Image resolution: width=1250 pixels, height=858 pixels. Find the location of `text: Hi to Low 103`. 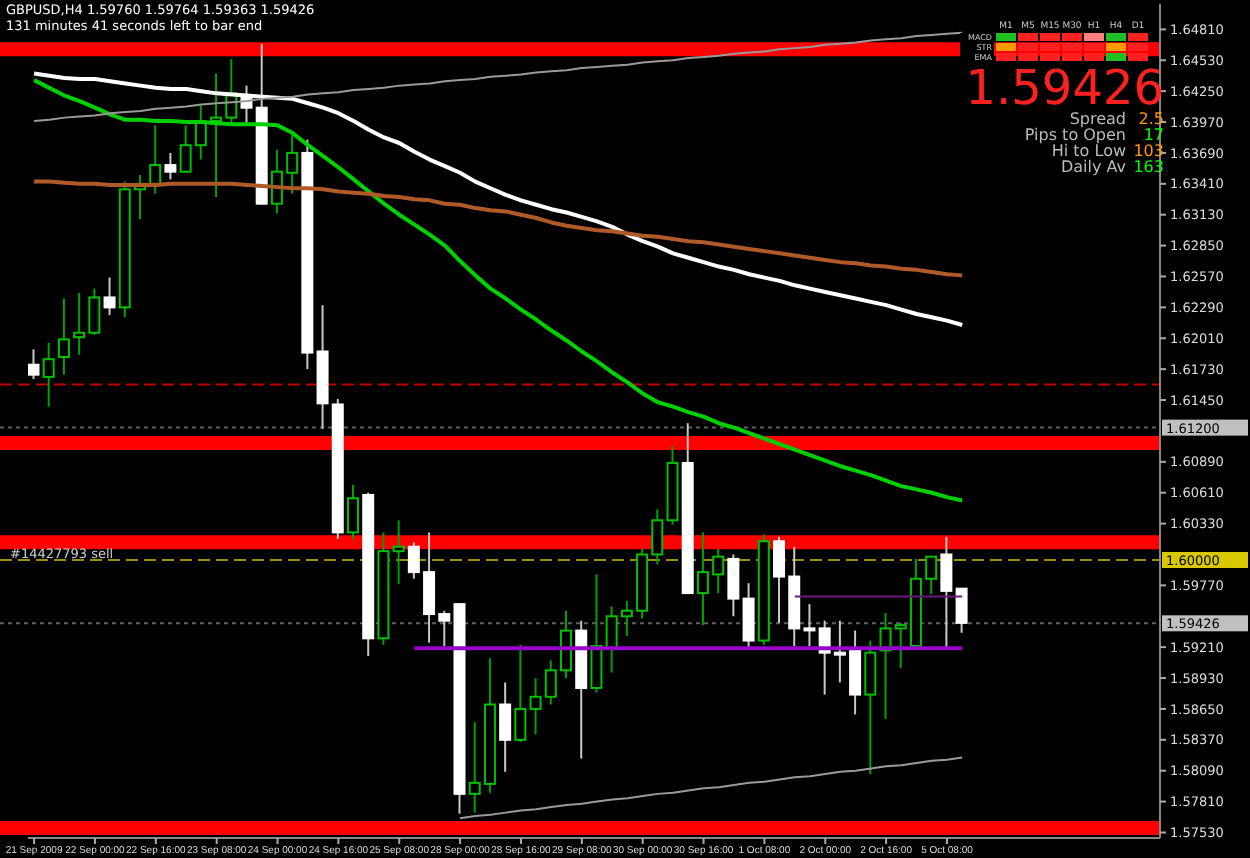

text: Hi to Low 103 is located at coordinates (1107, 151).